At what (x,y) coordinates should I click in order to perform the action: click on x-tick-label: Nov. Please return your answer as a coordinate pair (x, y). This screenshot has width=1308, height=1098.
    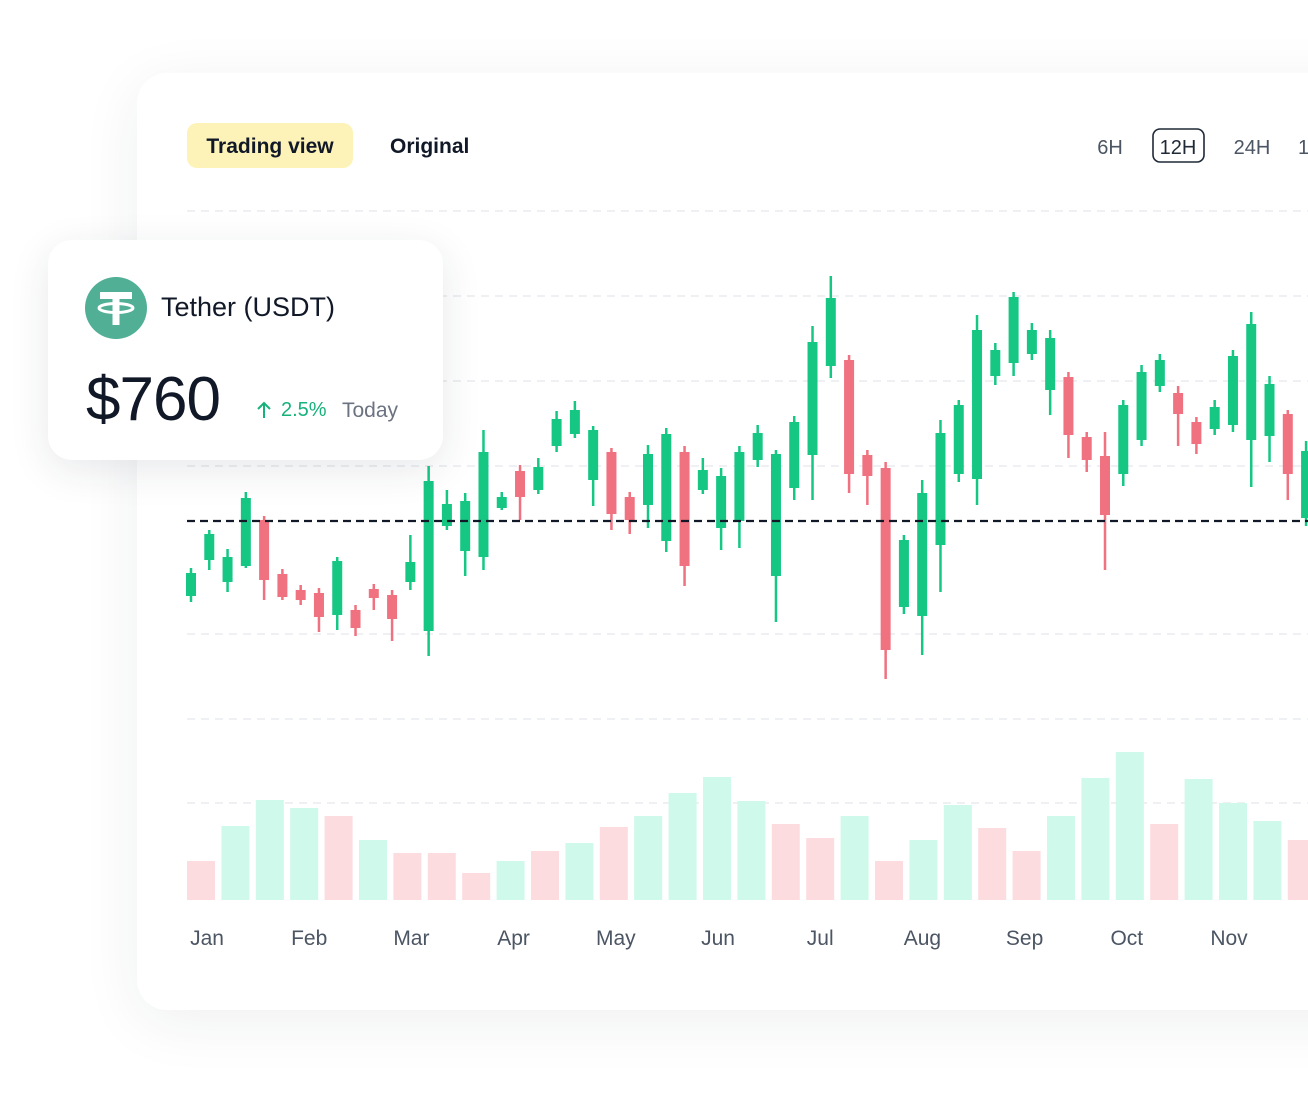
    Looking at the image, I should click on (1229, 938).